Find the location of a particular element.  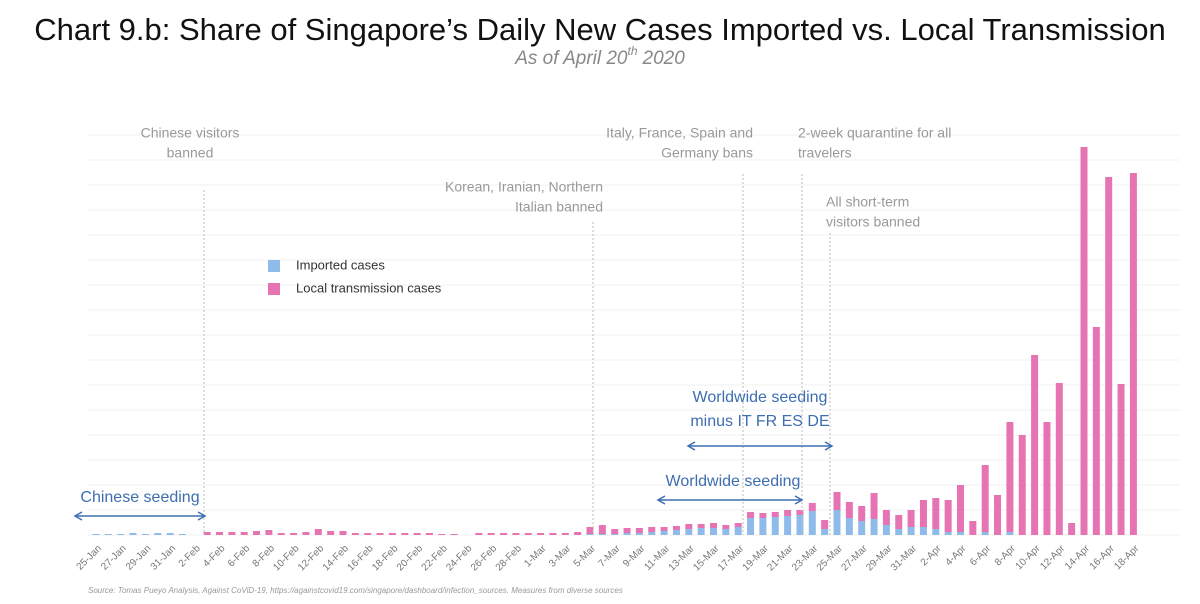

x-tick-label: 17-Mar is located at coordinates (731, 558).